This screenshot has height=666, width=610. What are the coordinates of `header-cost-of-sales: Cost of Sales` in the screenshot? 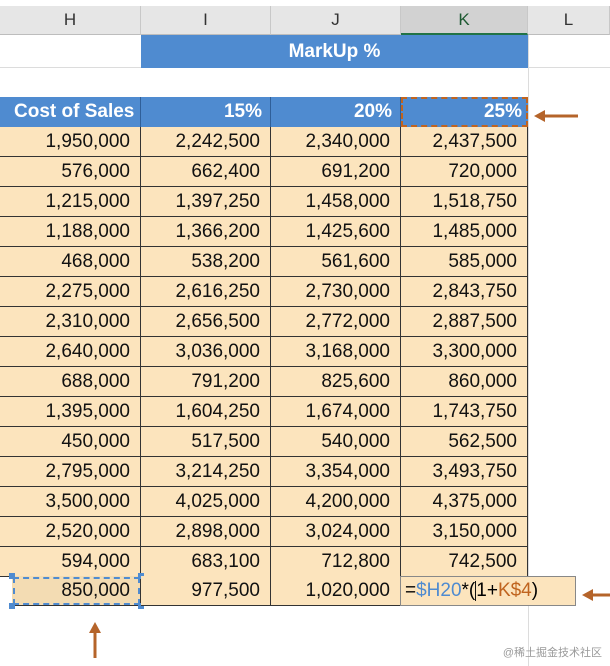 It's located at (70, 112).